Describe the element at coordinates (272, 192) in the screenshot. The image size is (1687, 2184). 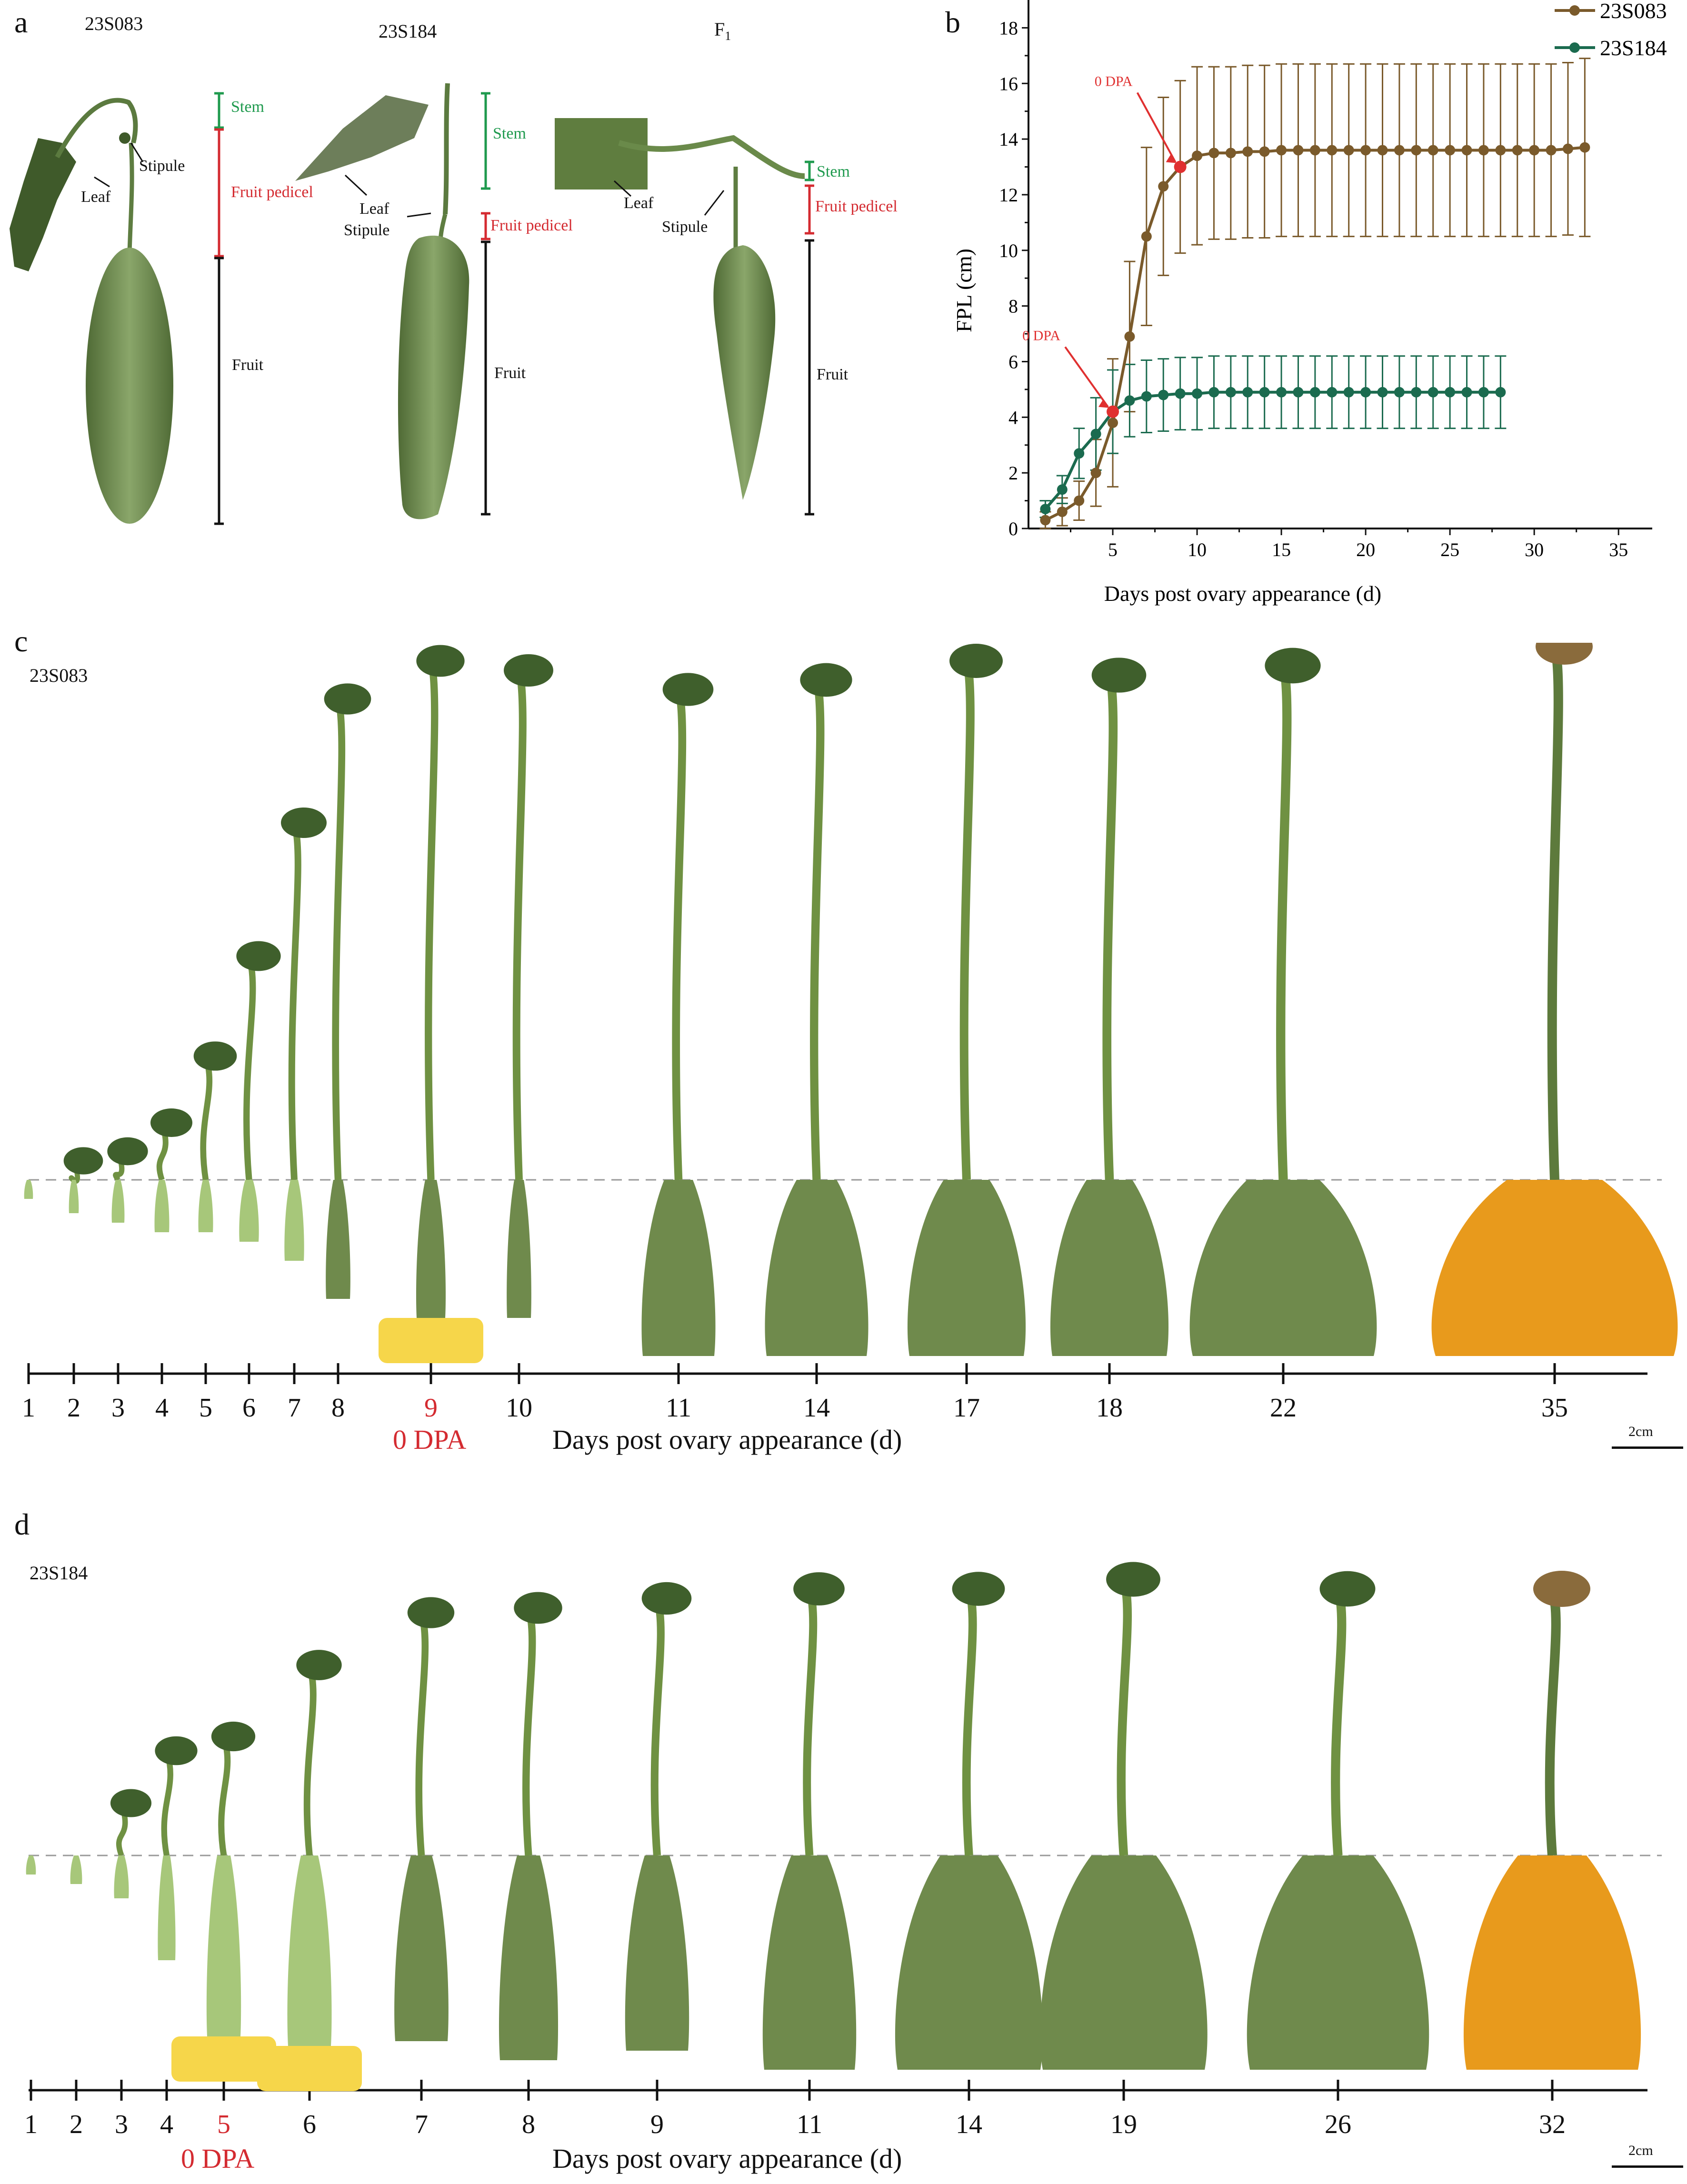
I see `pedicel-label-23S083: Fruit pedicel` at that location.